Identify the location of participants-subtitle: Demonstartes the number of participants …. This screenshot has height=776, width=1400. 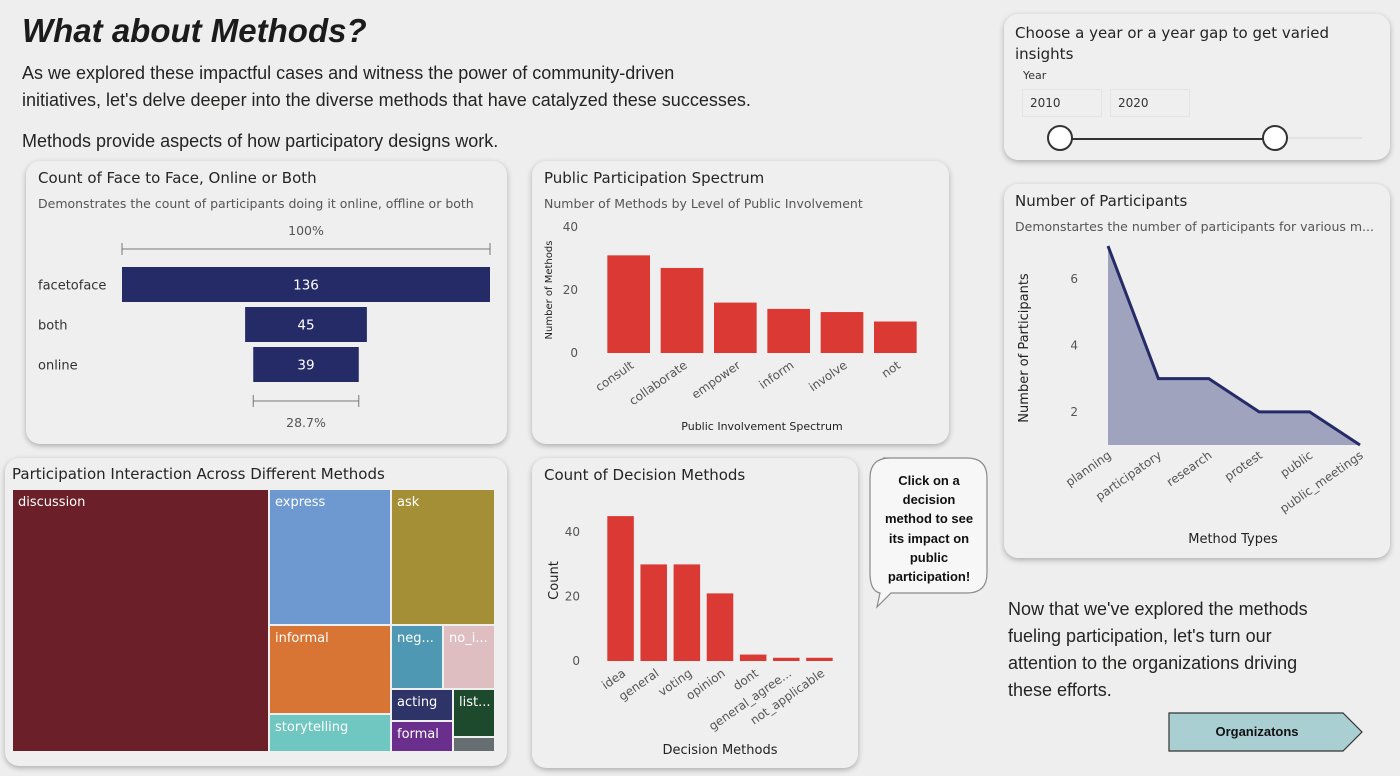
(1194, 226).